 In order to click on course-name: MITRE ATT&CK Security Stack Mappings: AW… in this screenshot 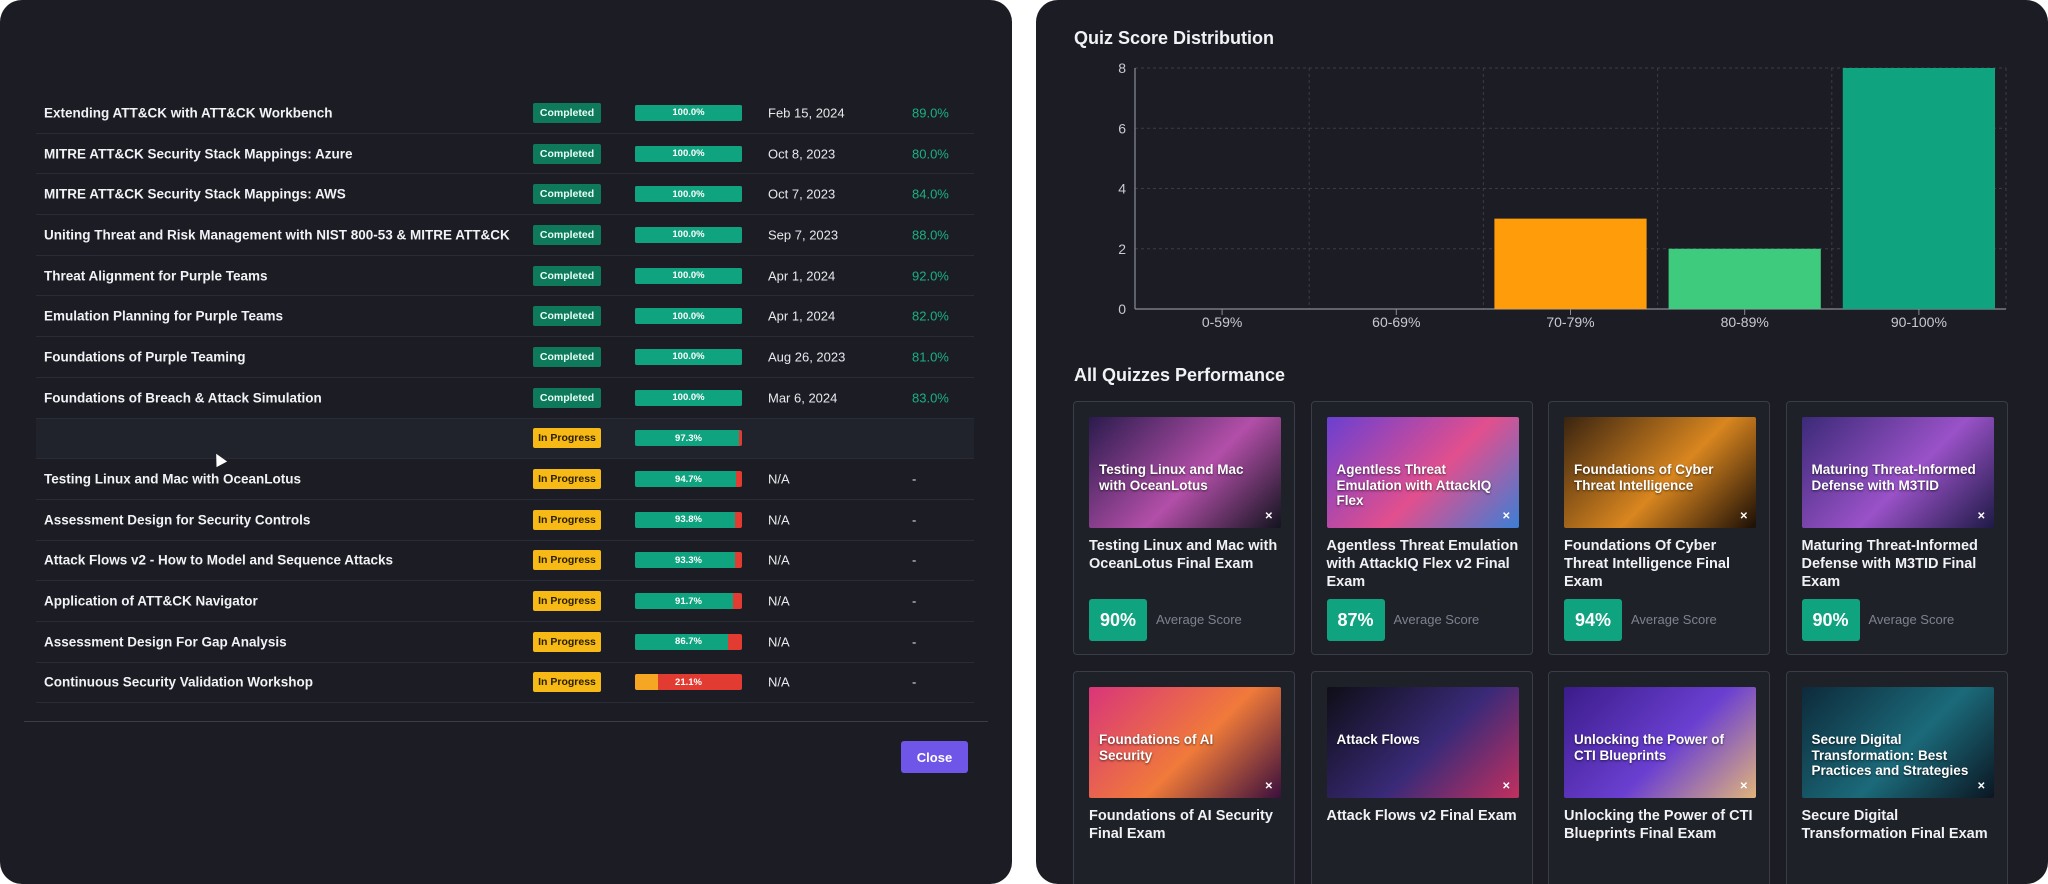, I will do `click(195, 194)`.